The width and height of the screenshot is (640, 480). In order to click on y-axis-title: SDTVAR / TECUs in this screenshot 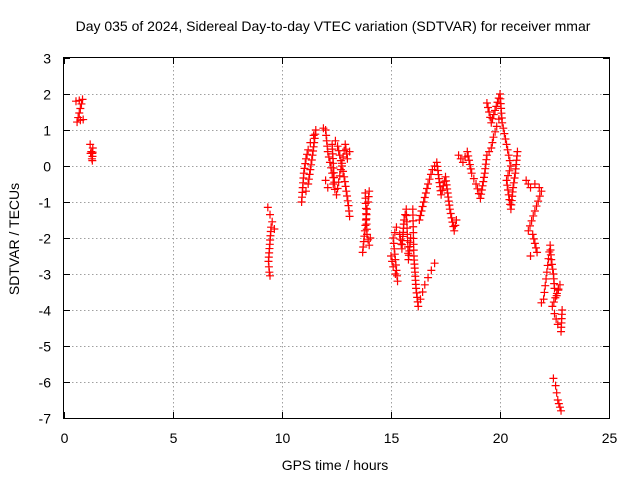, I will do `click(14, 239)`.